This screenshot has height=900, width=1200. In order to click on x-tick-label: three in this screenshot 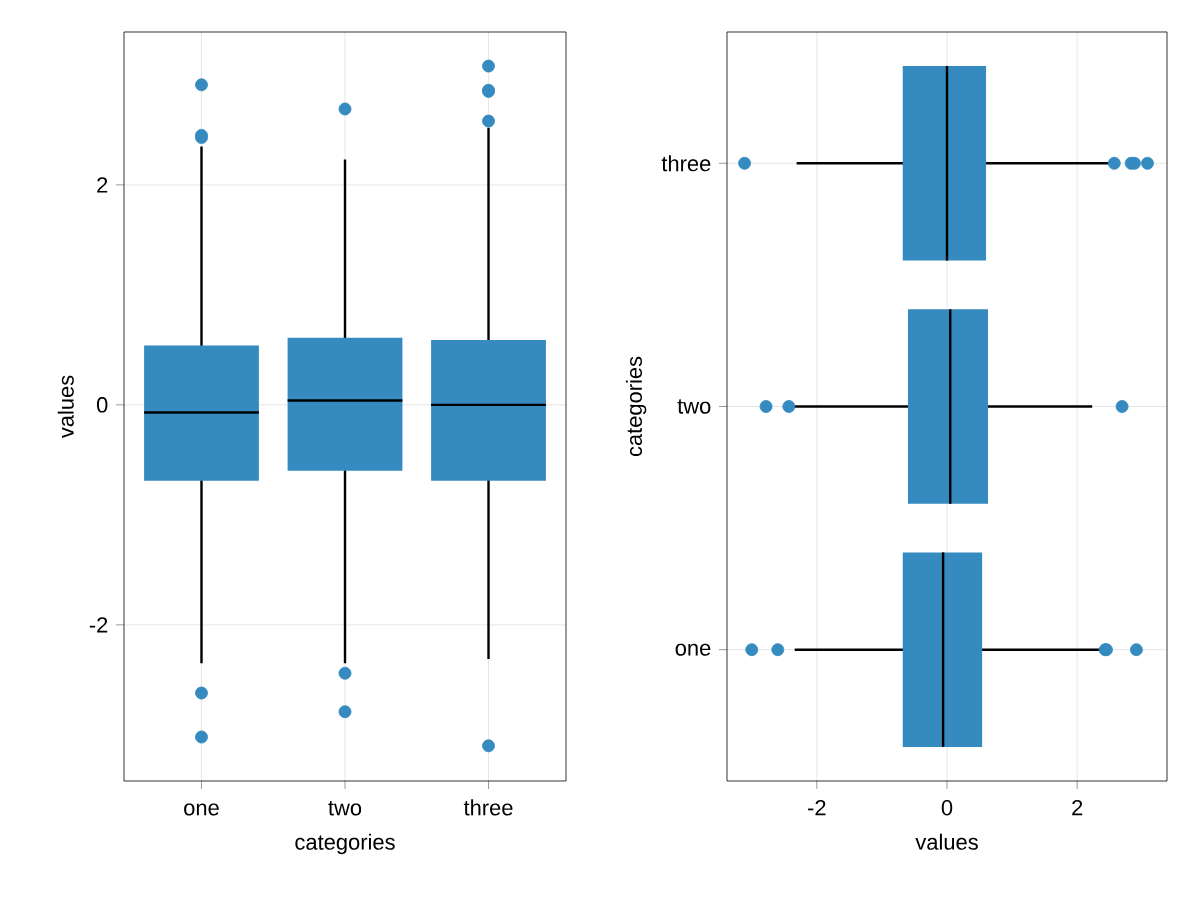, I will do `click(488, 807)`.